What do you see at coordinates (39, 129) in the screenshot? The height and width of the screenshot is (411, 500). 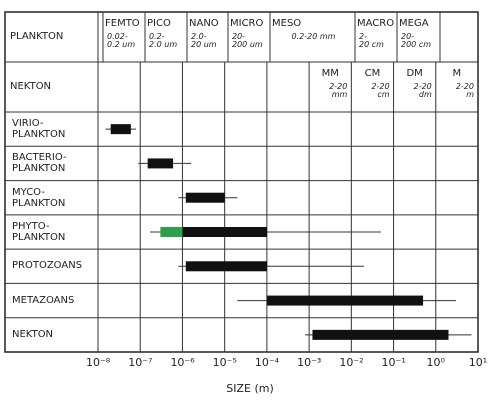 I see `category-label: VIRIO- PLANKTON` at bounding box center [39, 129].